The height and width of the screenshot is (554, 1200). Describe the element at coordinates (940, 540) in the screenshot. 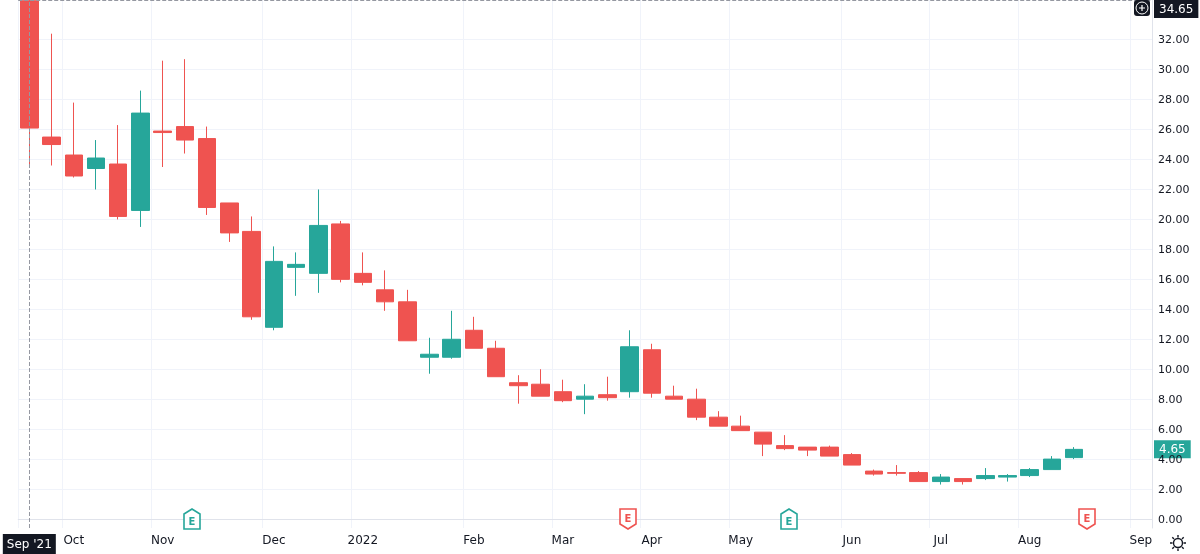

I see `x-tick-label: Jul` at that location.